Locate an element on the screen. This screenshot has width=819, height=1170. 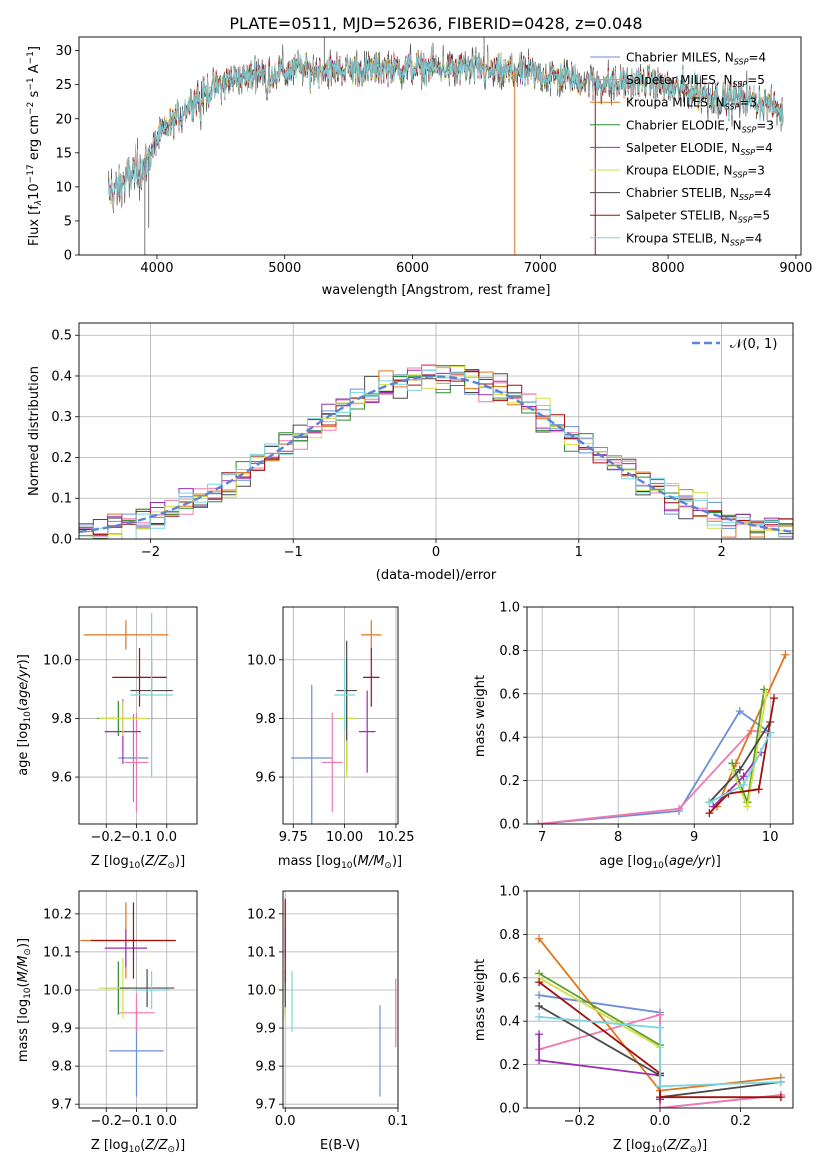
y-tick-label: 10.2 is located at coordinates (57, 914).